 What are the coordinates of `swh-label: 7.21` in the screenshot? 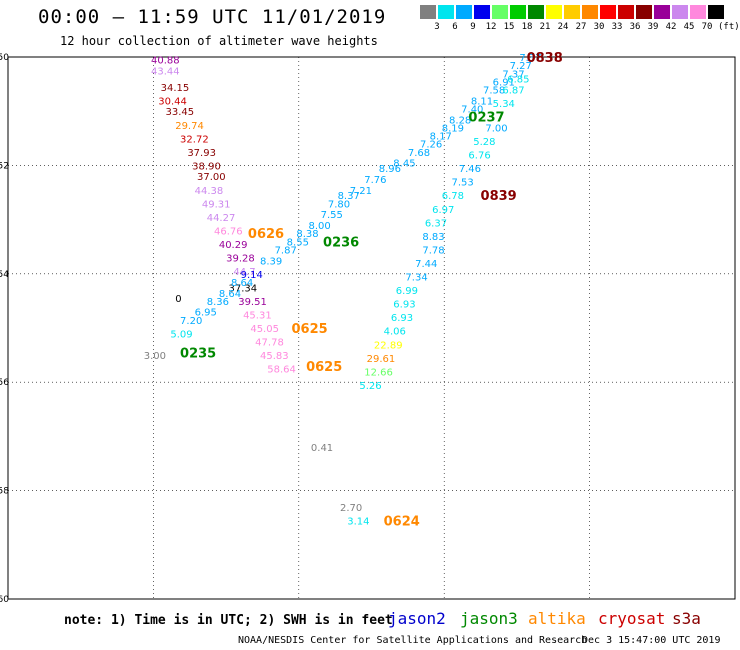 It's located at (361, 191).